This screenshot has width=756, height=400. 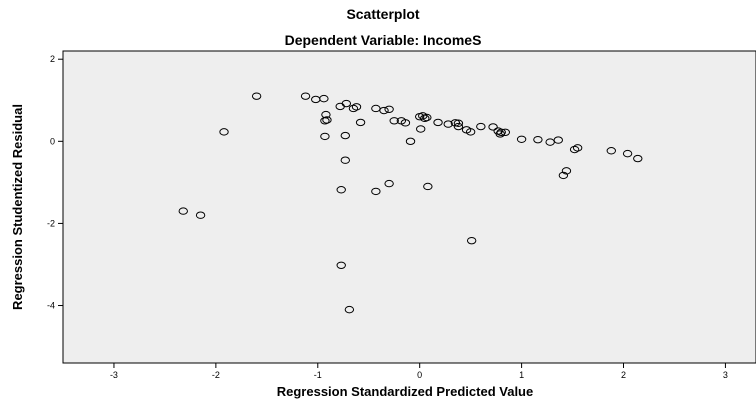 I want to click on x-axis-label: Regression Standardized Predicted Value, so click(x=405, y=391).